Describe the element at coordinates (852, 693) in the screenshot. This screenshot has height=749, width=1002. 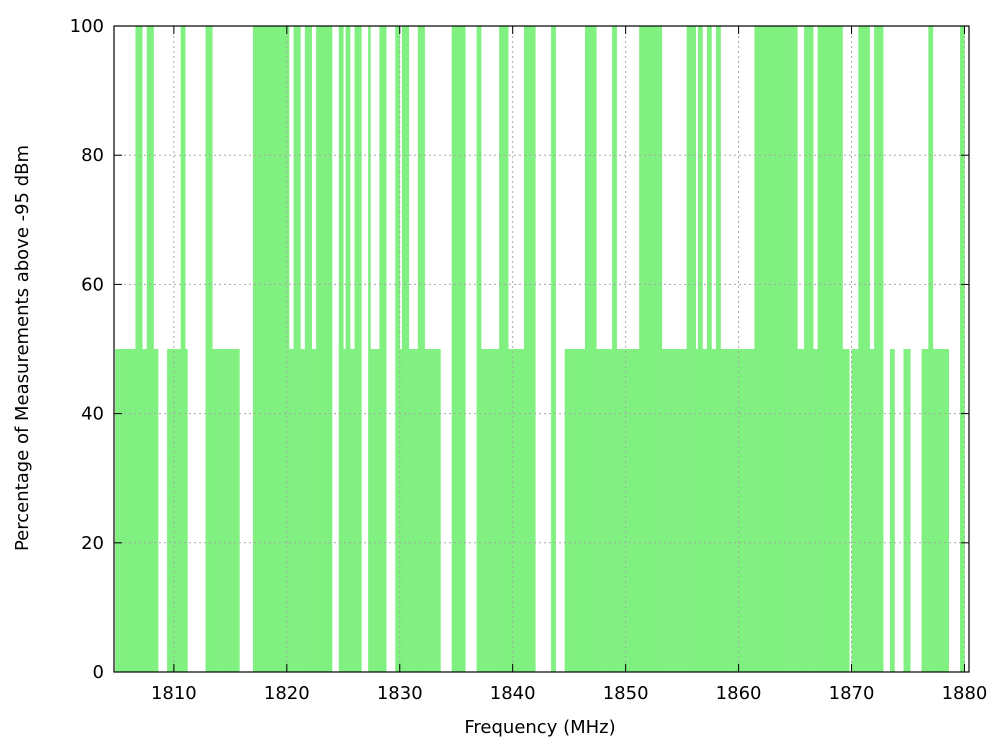
I see `x-tick-label: 1870` at that location.